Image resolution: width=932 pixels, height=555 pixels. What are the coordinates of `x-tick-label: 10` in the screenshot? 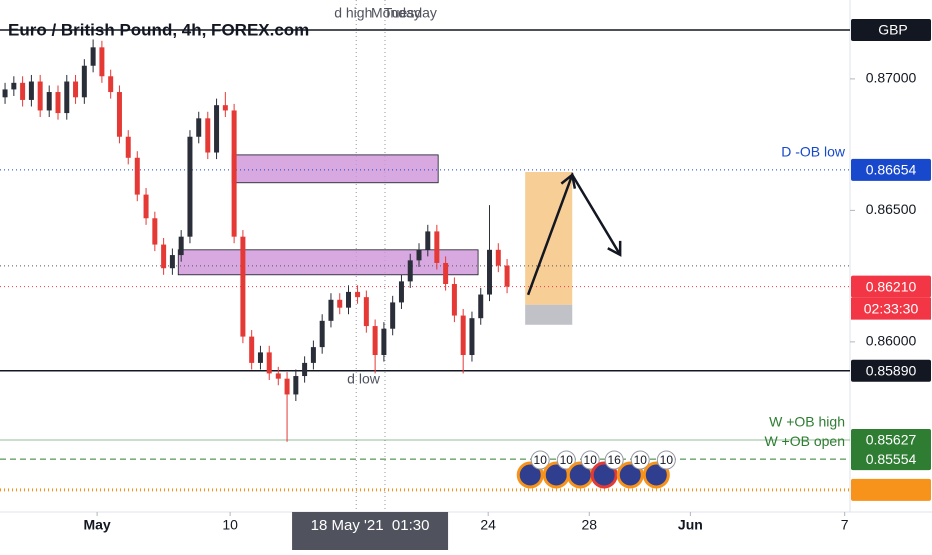 It's located at (230, 525).